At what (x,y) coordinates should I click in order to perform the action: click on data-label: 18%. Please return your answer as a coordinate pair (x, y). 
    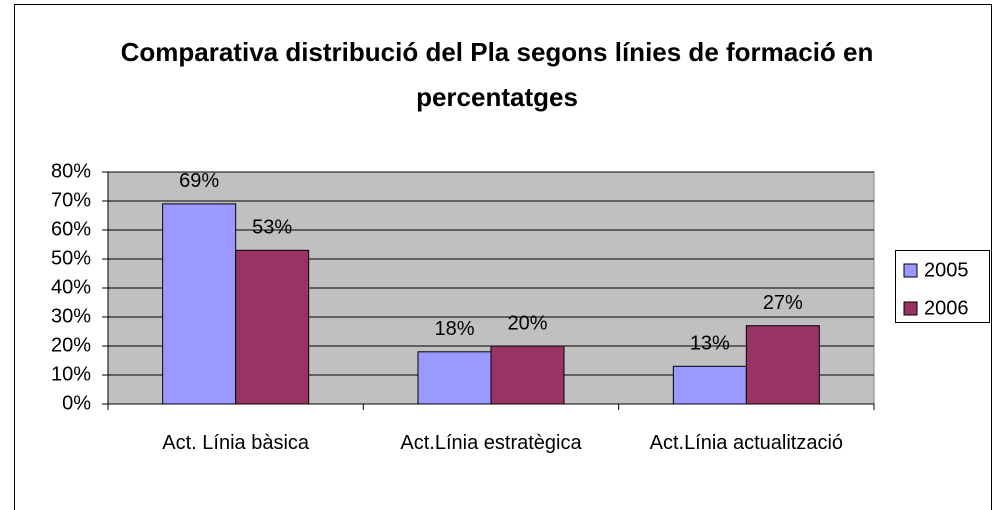
    Looking at the image, I should click on (454, 329).